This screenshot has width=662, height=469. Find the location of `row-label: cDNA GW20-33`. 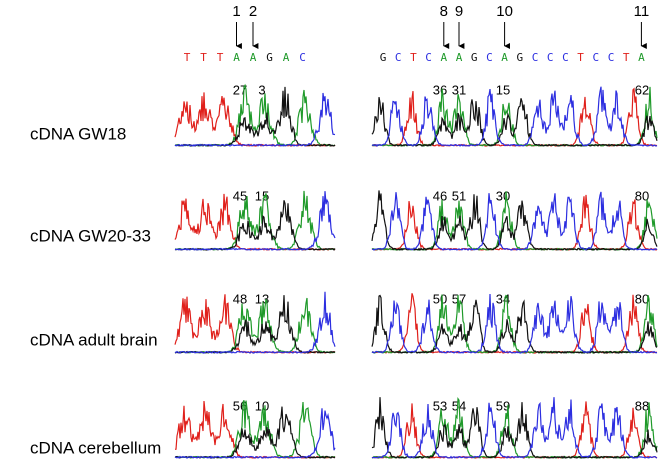

row-label: cDNA GW20-33 is located at coordinates (90, 235).